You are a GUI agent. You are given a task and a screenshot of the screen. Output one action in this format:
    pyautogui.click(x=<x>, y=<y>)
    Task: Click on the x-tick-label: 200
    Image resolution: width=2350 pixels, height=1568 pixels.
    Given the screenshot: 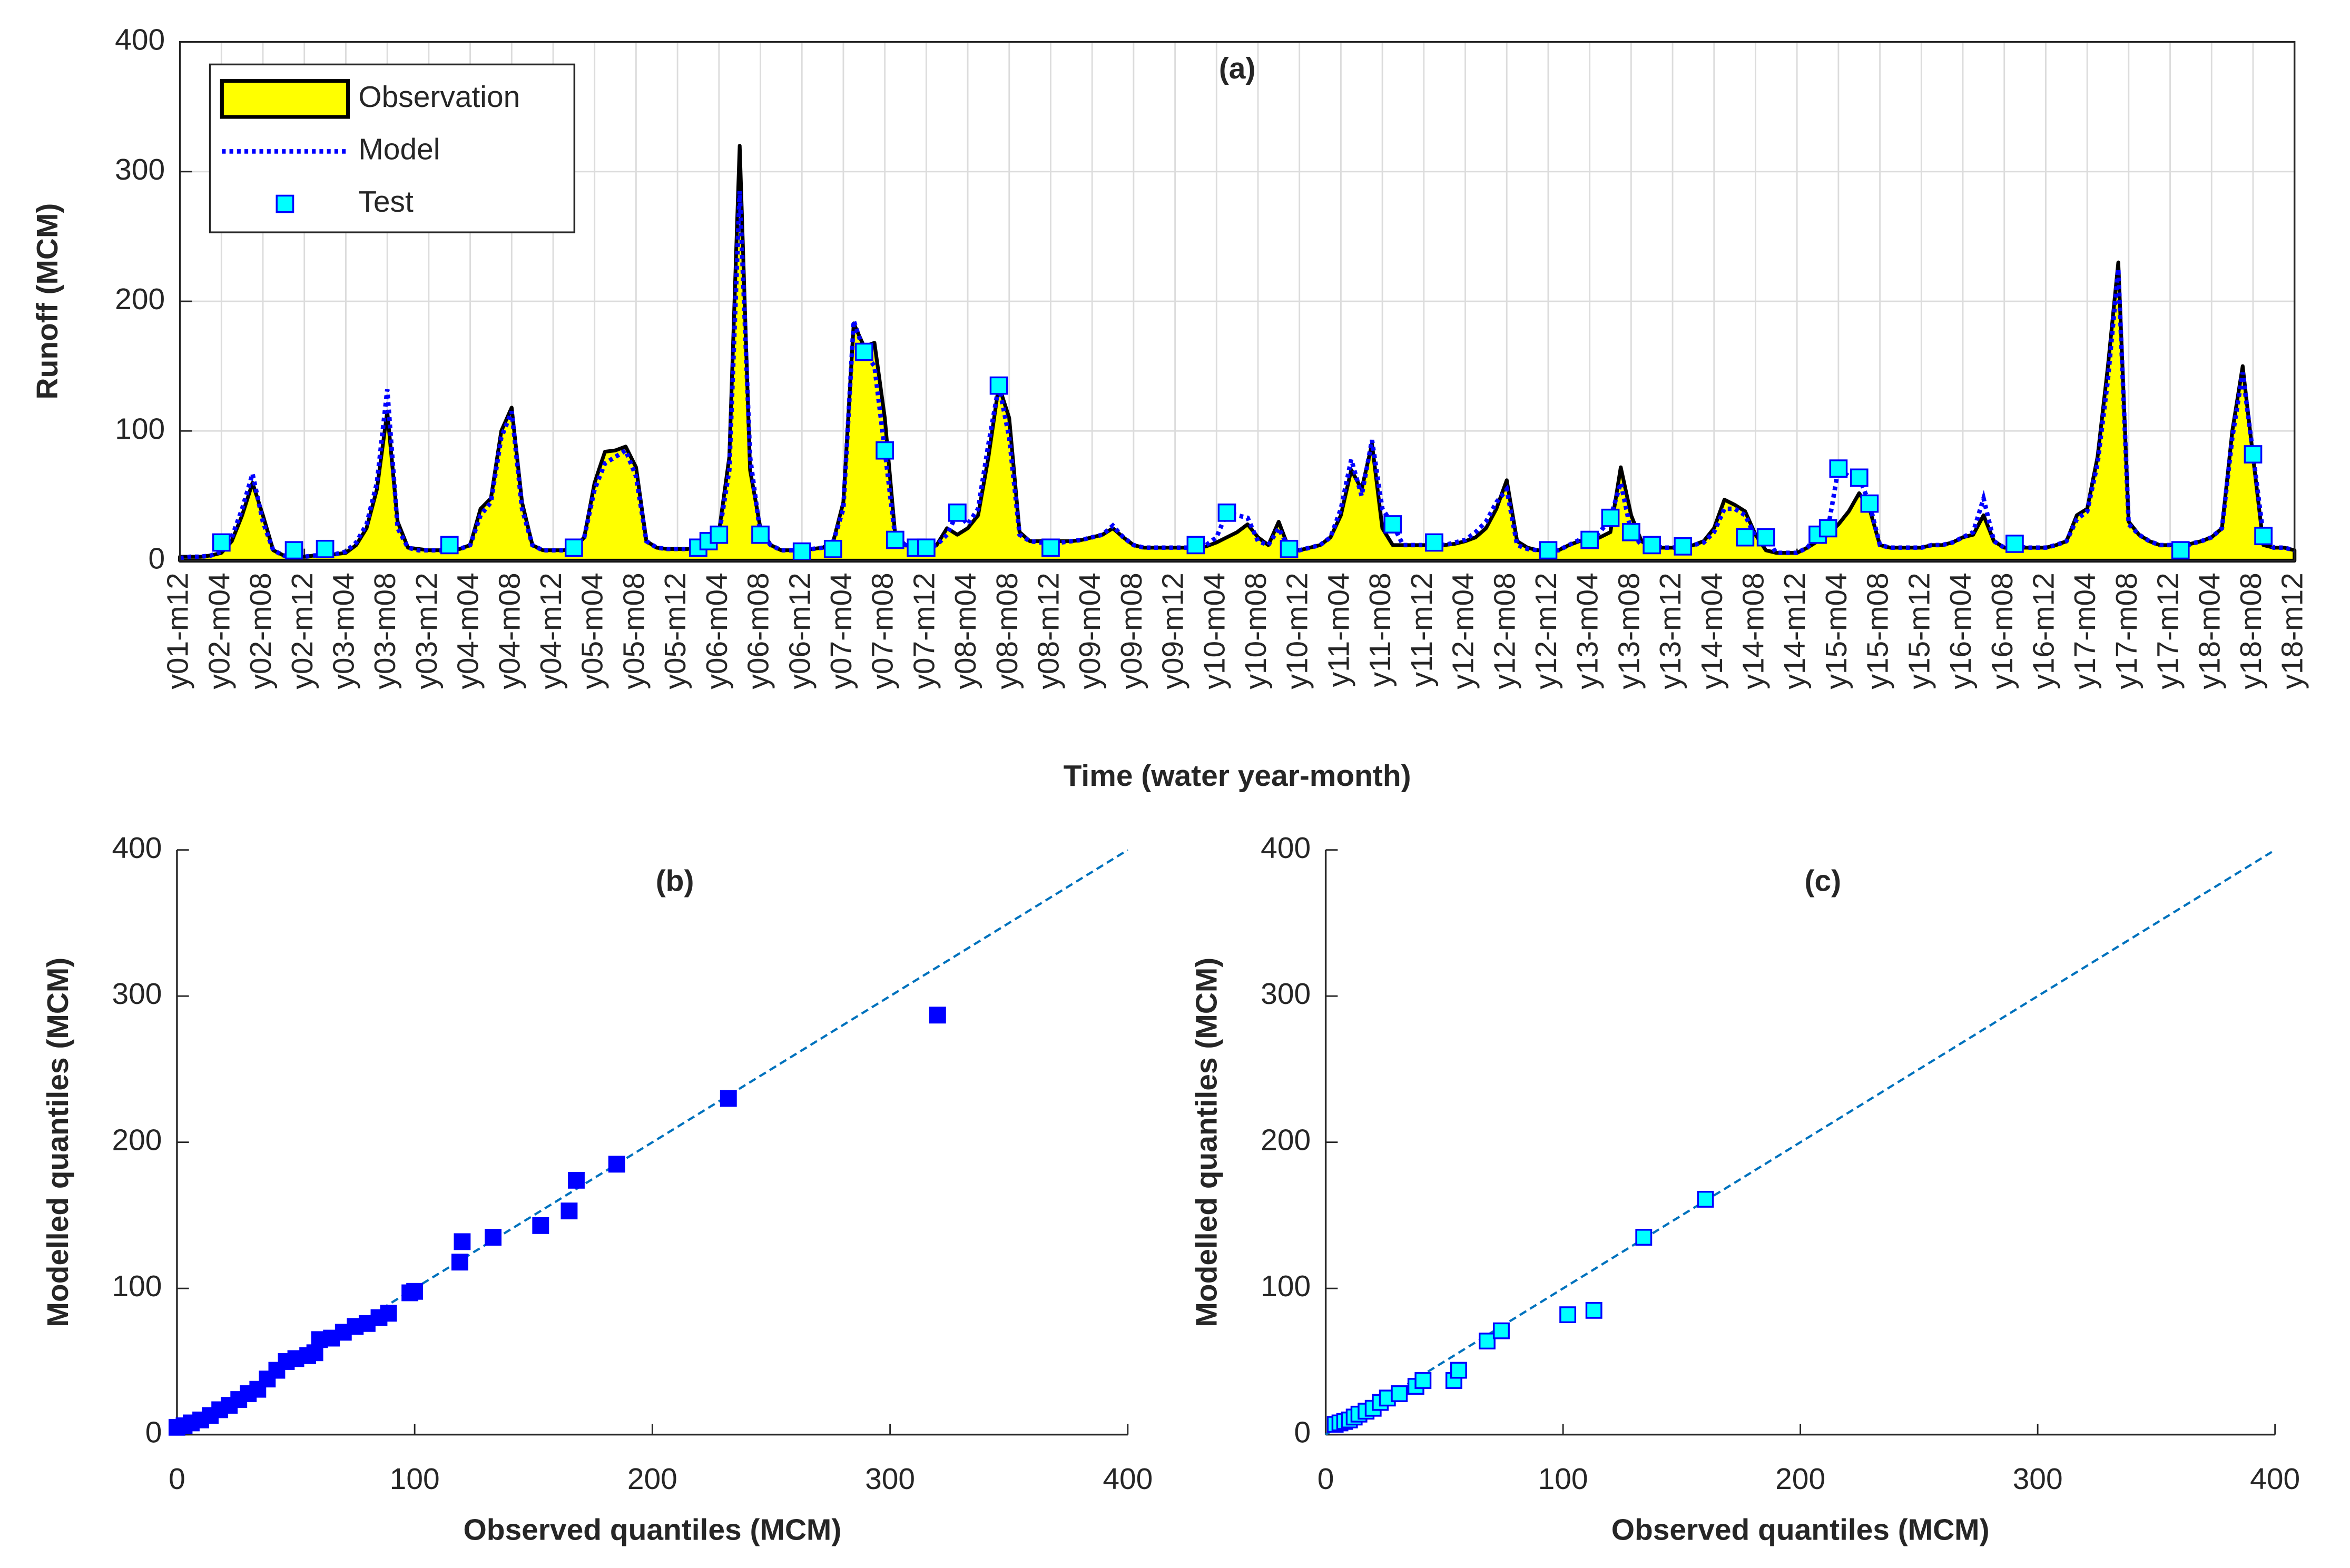 What is the action you would take?
    pyautogui.click(x=1800, y=1479)
    